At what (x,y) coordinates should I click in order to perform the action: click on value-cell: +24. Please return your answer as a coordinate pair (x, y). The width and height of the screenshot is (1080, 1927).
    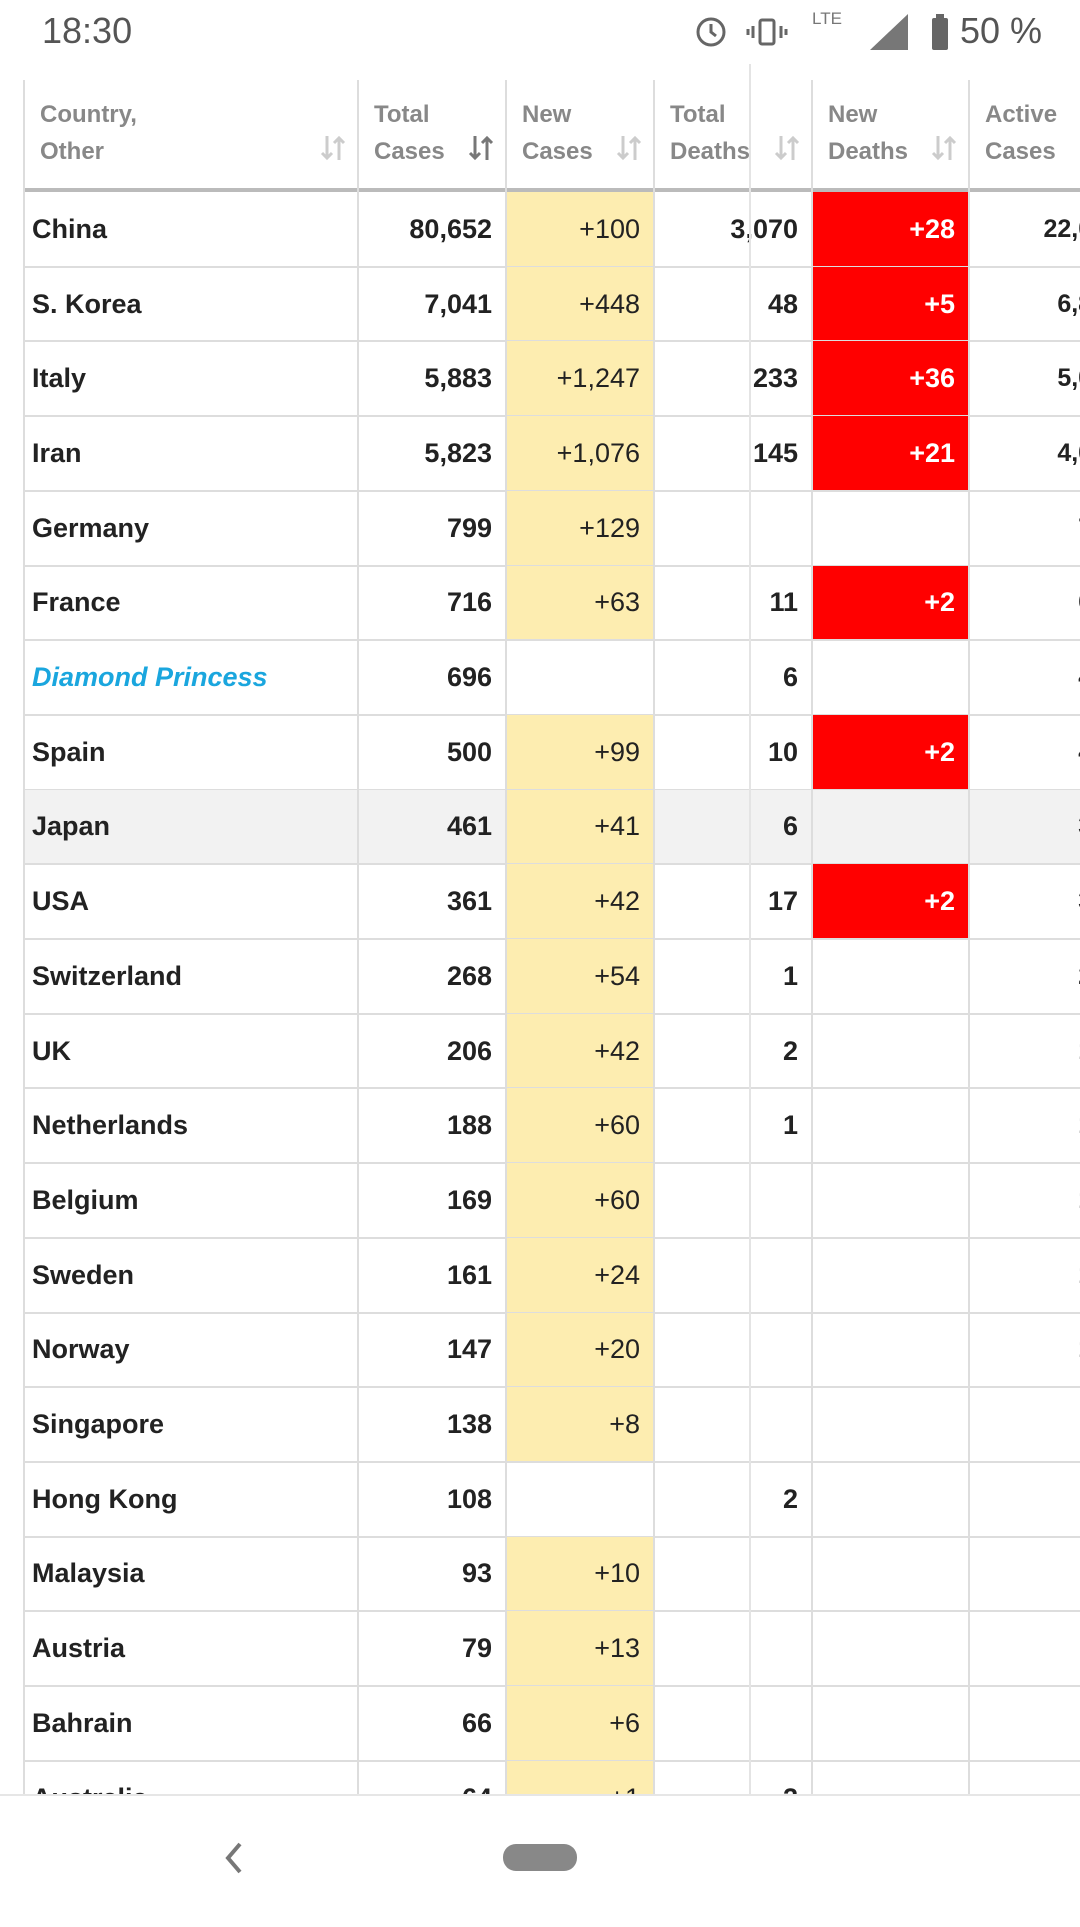
    Looking at the image, I should click on (580, 1275).